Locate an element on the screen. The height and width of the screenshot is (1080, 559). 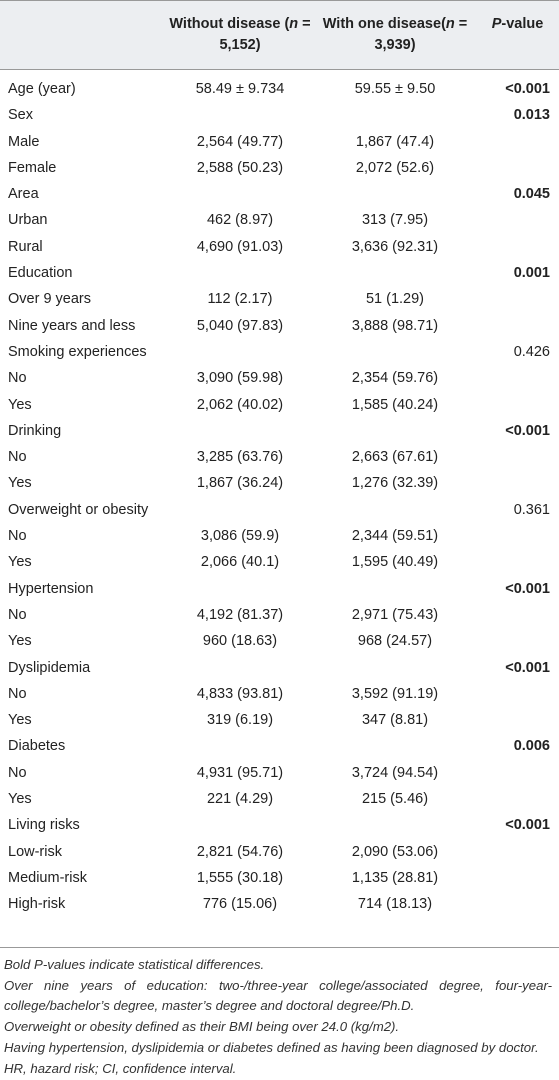
row-label: Male is located at coordinates (24, 141).